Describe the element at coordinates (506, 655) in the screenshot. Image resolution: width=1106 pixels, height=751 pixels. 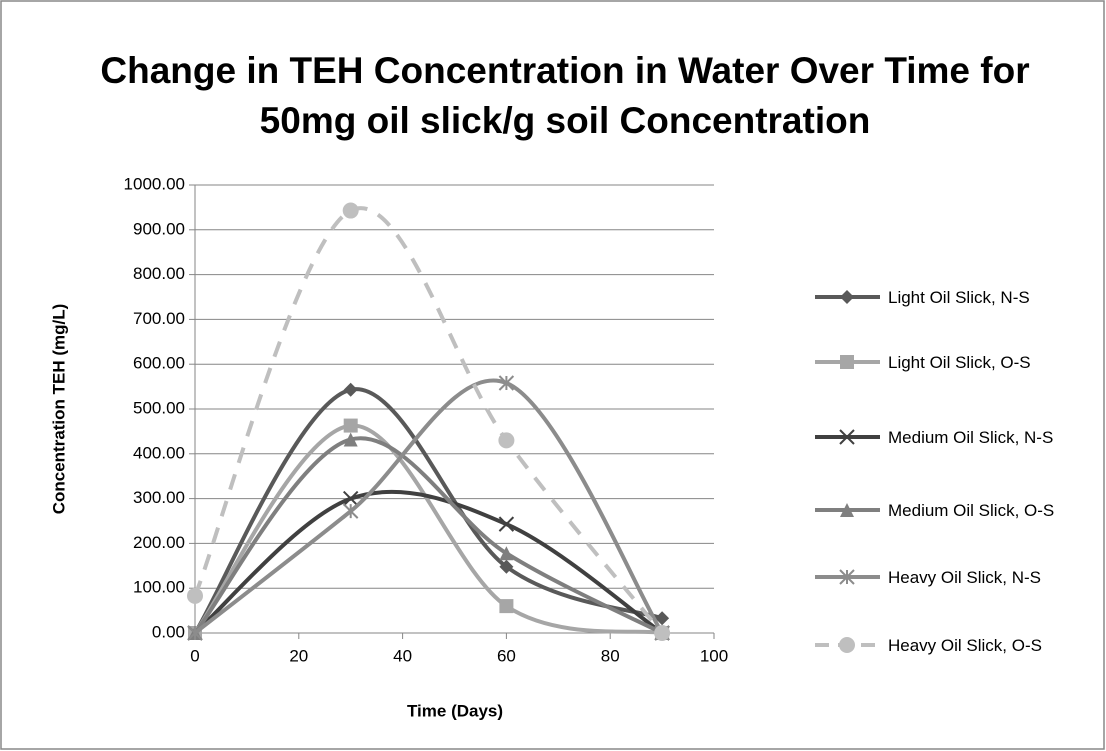
I see `x-tick-label: 60` at that location.